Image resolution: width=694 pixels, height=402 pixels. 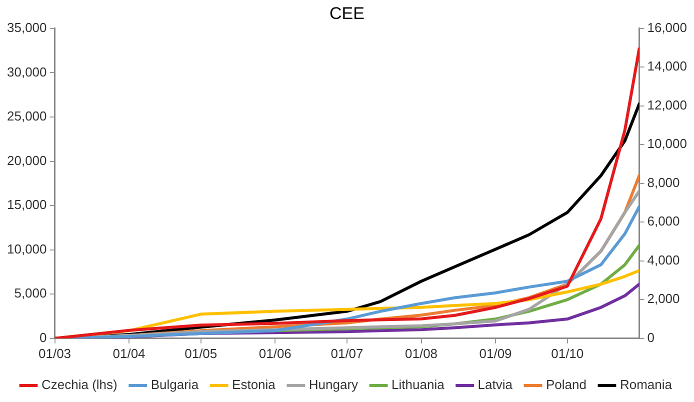 I want to click on chart-title: CEE, so click(x=347, y=13).